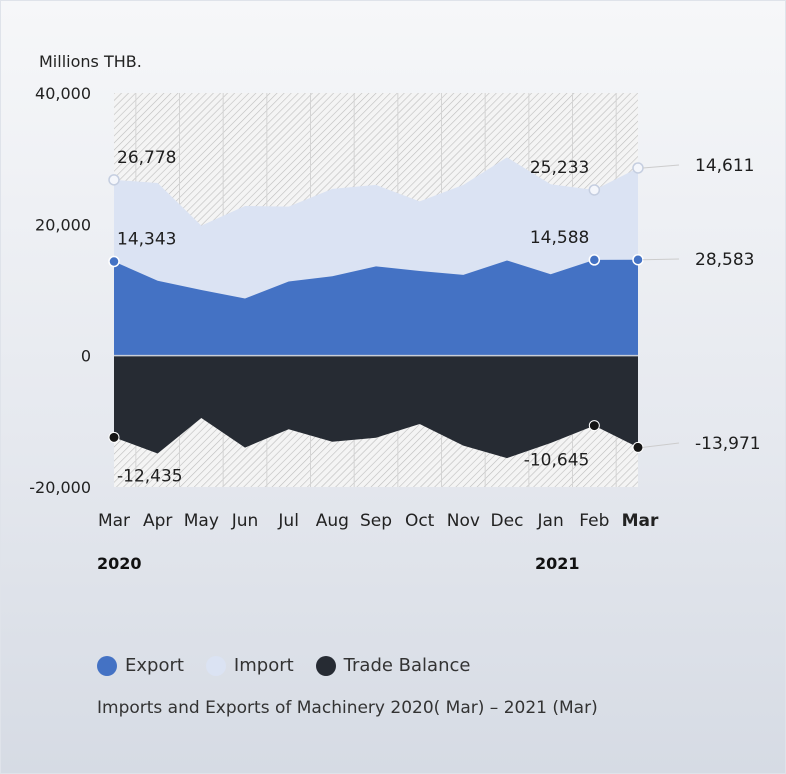  I want to click on x-tick-label: Dec, so click(507, 521).